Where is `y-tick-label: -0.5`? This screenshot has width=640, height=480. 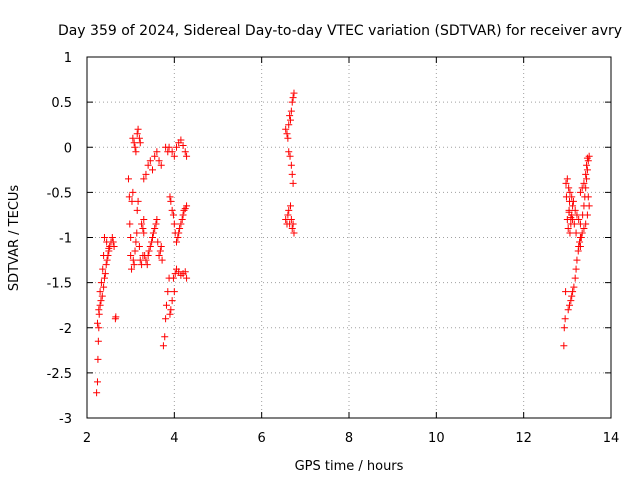
y-tick-label: -0.5 is located at coordinates (59, 193).